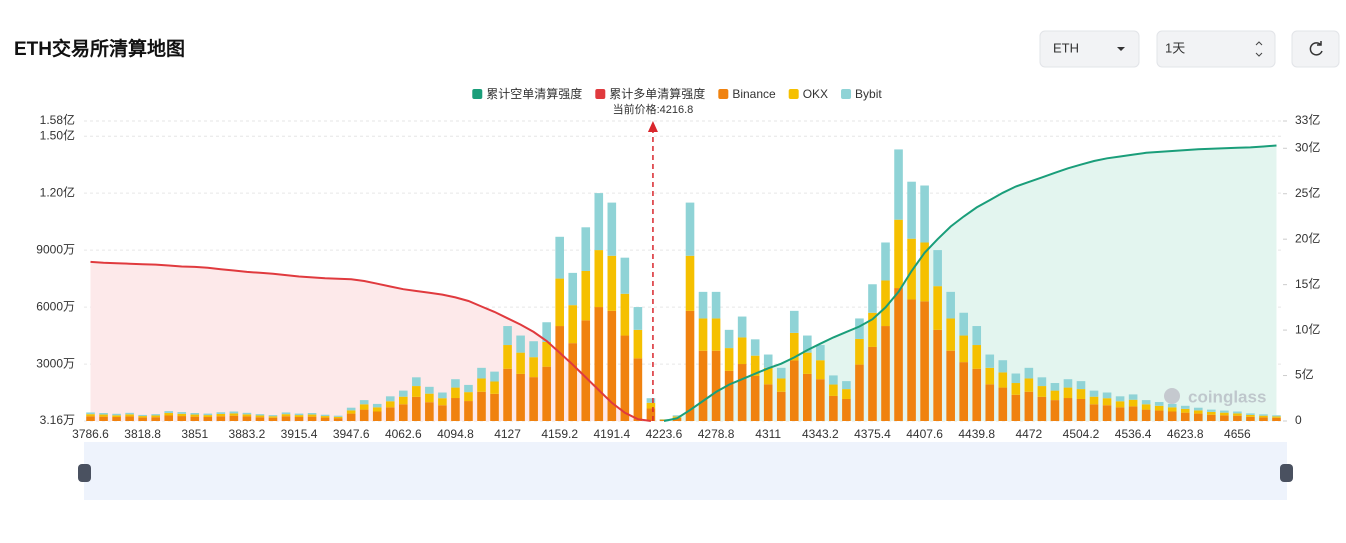  Describe the element at coordinates (1066, 47) in the screenshot. I see `select-value: ETH` at that location.